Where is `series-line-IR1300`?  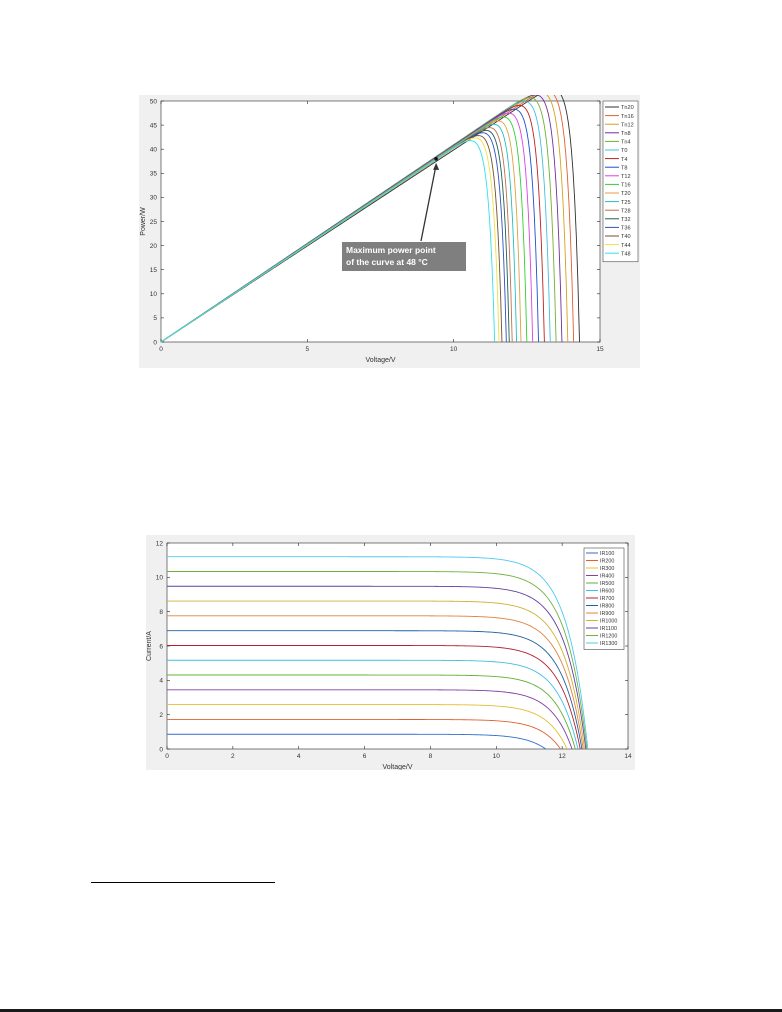 series-line-IR1300 is located at coordinates (378, 653).